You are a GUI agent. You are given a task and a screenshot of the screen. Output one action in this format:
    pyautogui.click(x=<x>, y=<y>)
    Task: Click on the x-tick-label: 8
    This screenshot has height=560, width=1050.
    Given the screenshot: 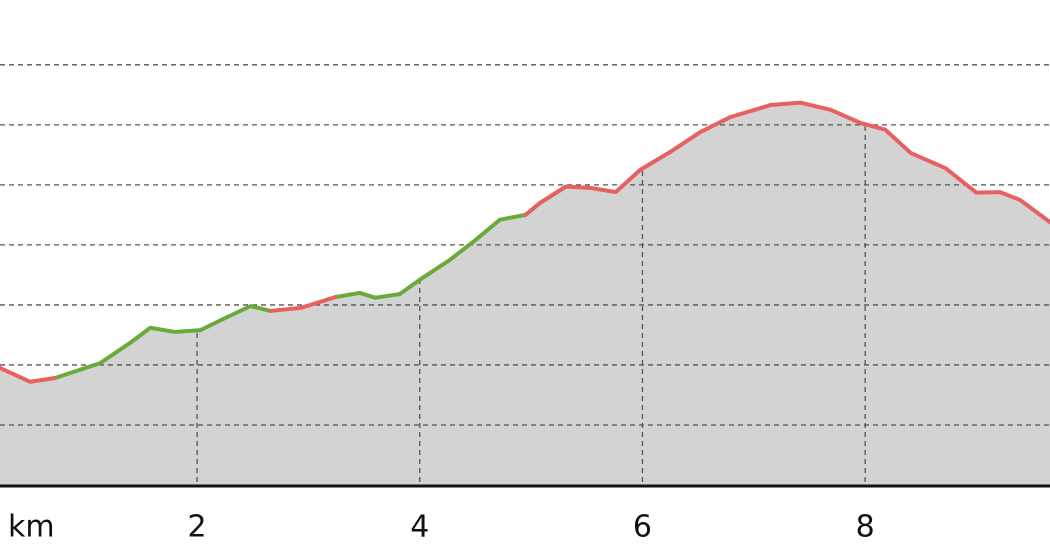 What is the action you would take?
    pyautogui.click(x=865, y=527)
    